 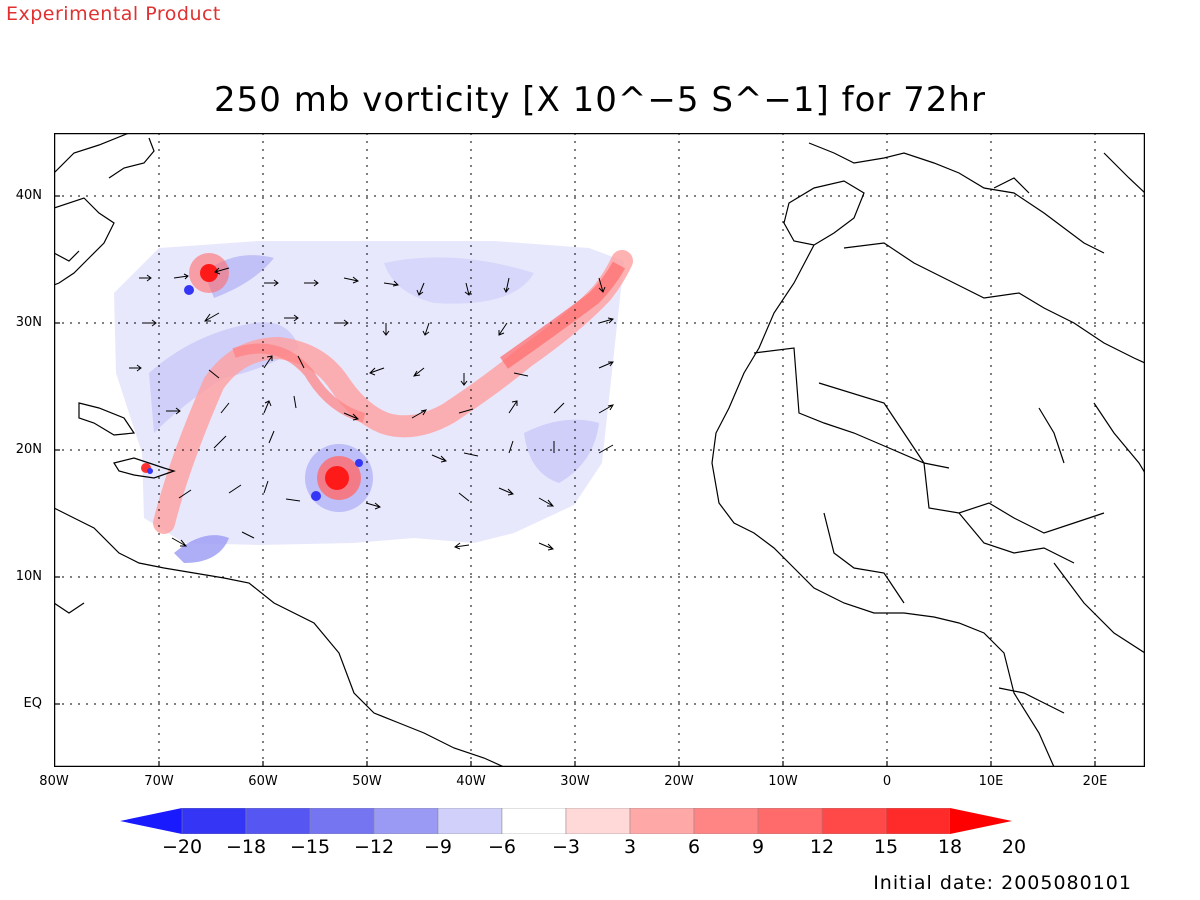 I want to click on colorbar-label: −18, so click(x=246, y=847).